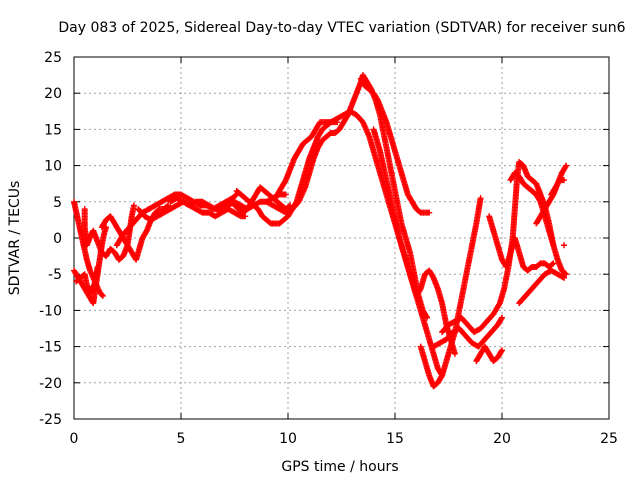 The width and height of the screenshot is (640, 480). Describe the element at coordinates (347, 196) in the screenshot. I see `series-sat-k` at that location.